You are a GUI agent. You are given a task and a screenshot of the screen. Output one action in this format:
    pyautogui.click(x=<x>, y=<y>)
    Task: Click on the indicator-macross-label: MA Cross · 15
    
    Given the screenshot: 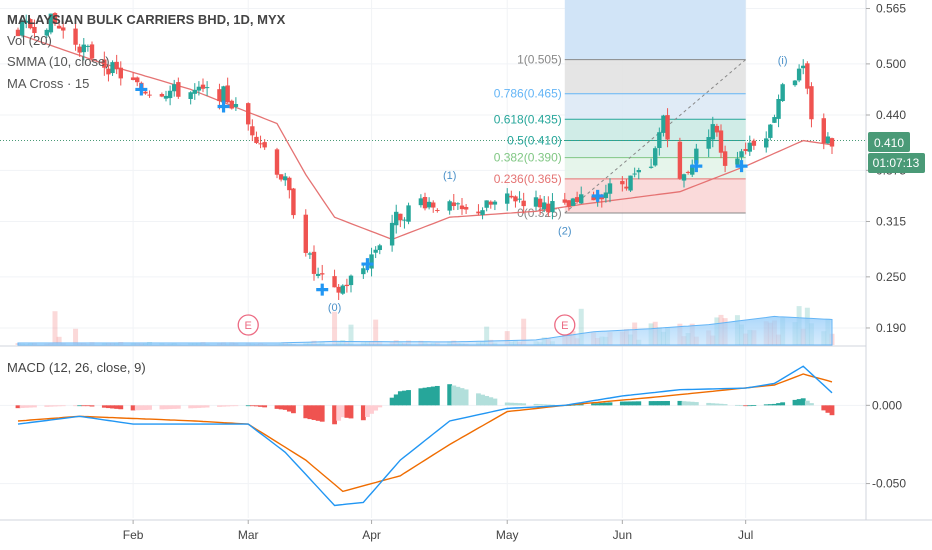 What is the action you would take?
    pyautogui.click(x=48, y=83)
    